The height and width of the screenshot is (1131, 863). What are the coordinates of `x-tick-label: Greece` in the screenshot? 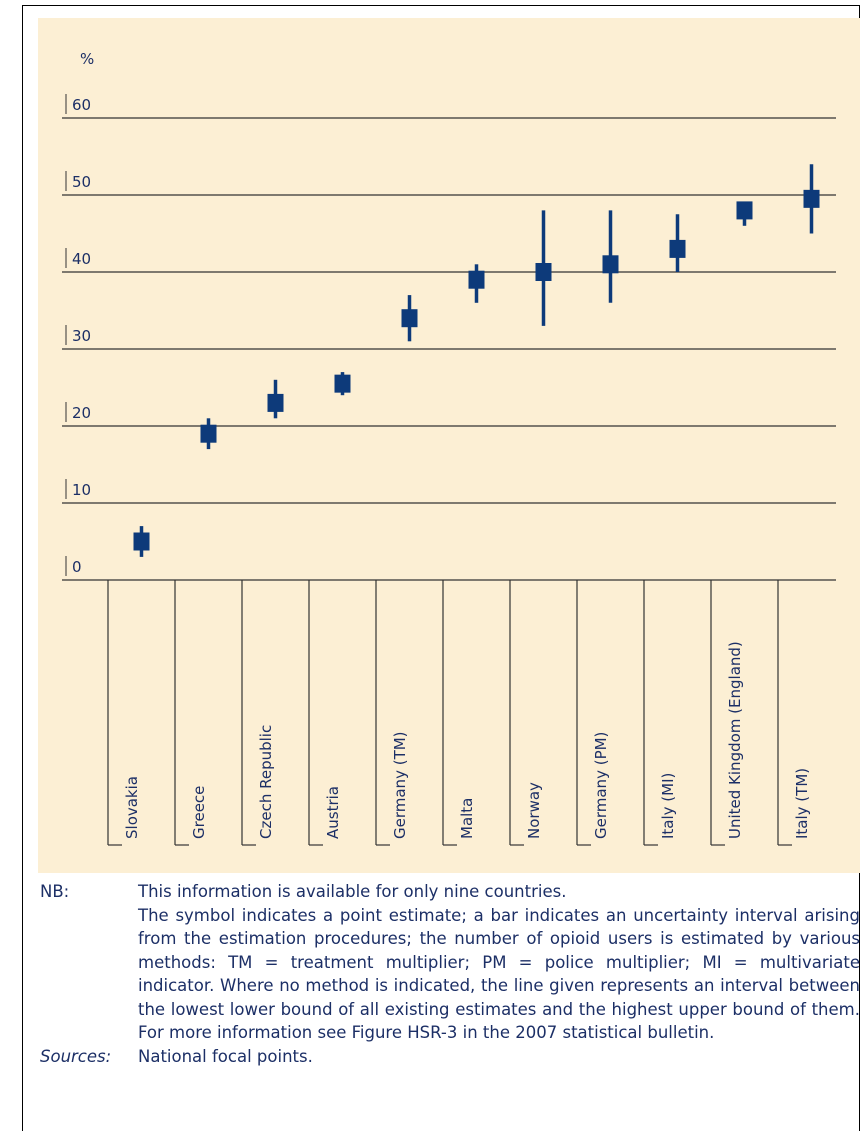 It's located at (199, 812).